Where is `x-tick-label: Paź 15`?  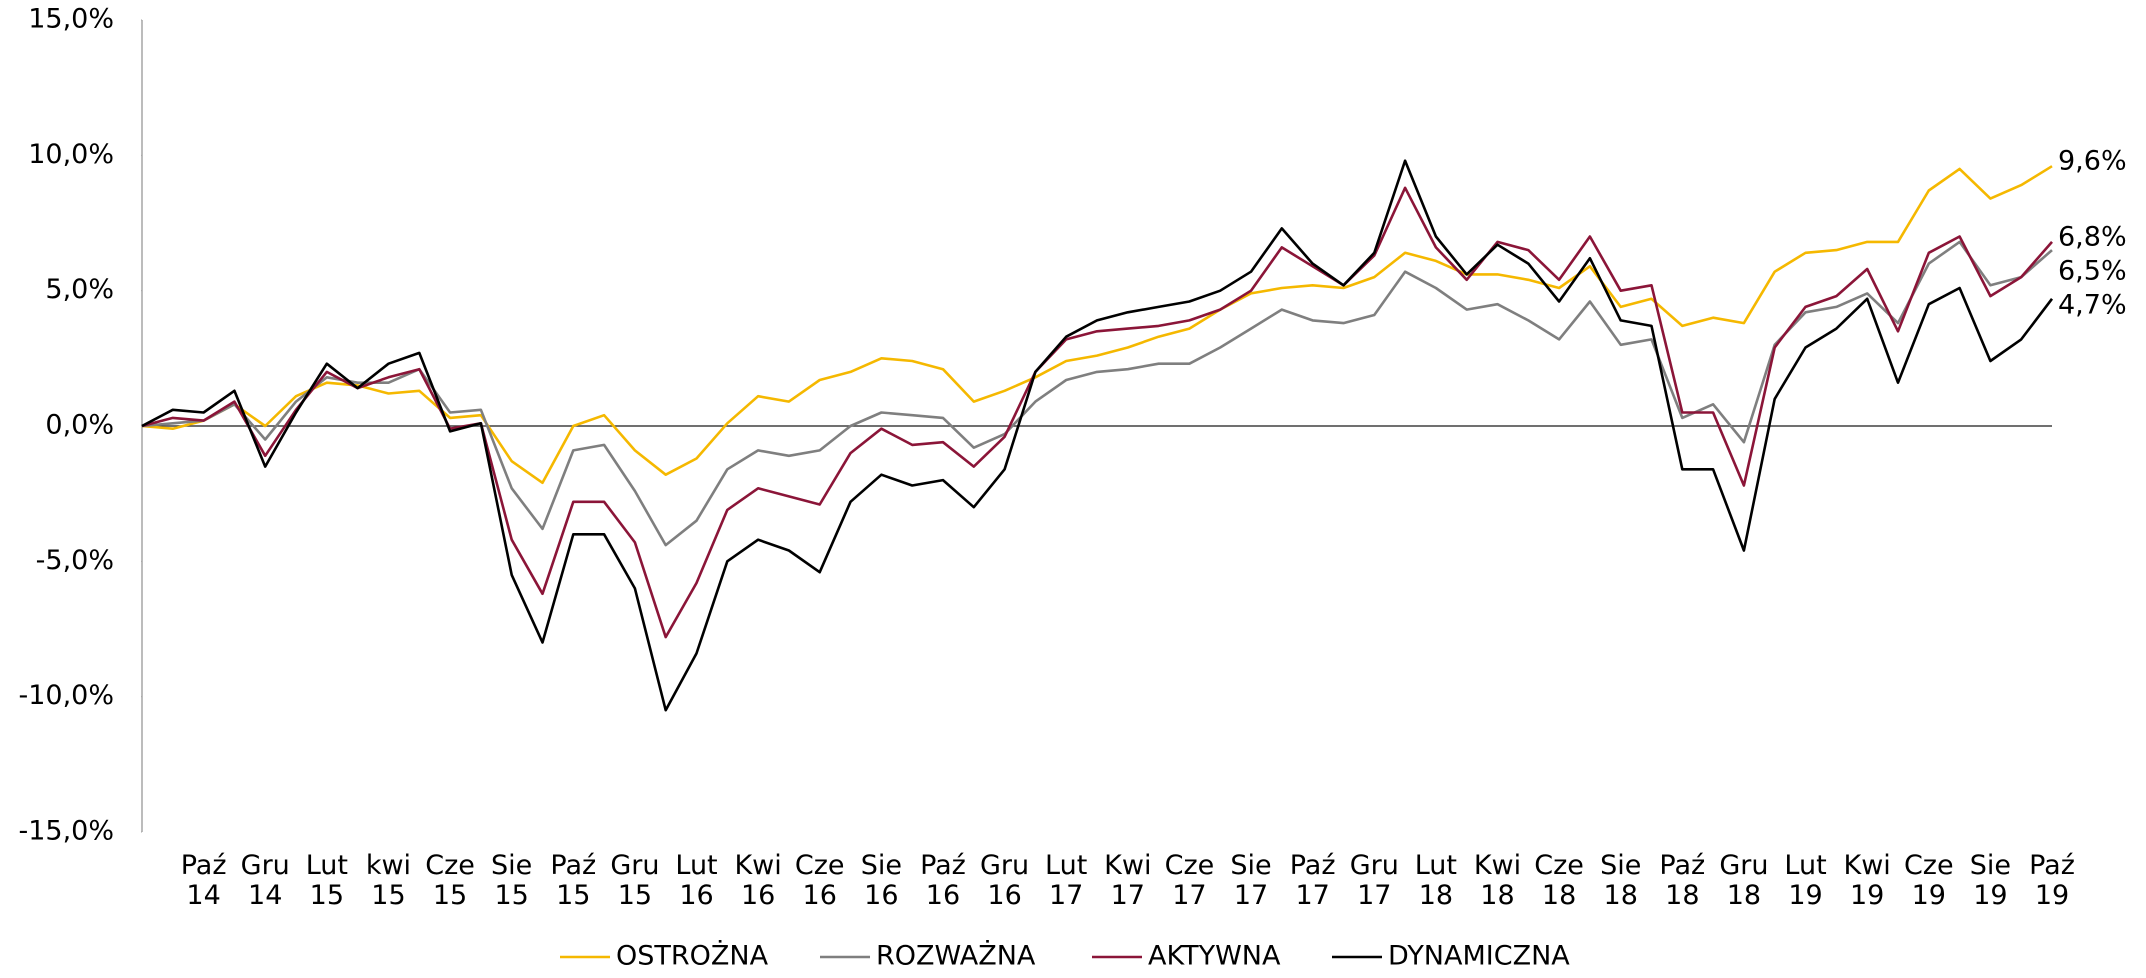
x-tick-label: Paź 15 is located at coordinates (573, 880).